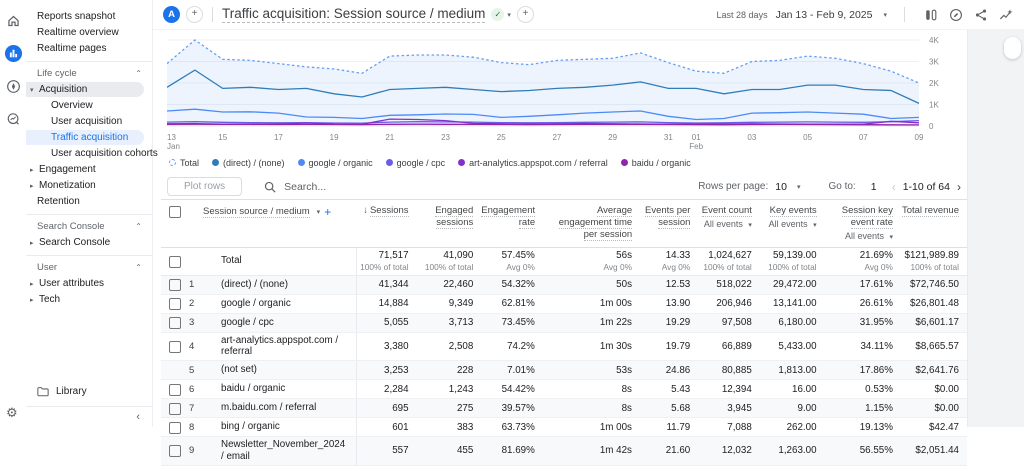 This screenshot has width=1024, height=466. I want to click on goto-page-input, so click(873, 186).